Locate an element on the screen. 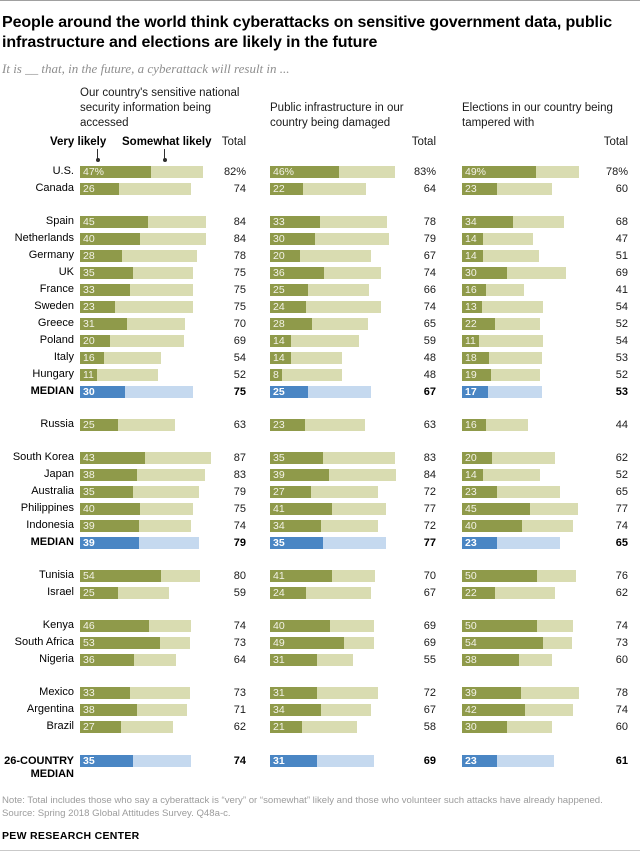  total-value: 52 is located at coordinates (239, 374).